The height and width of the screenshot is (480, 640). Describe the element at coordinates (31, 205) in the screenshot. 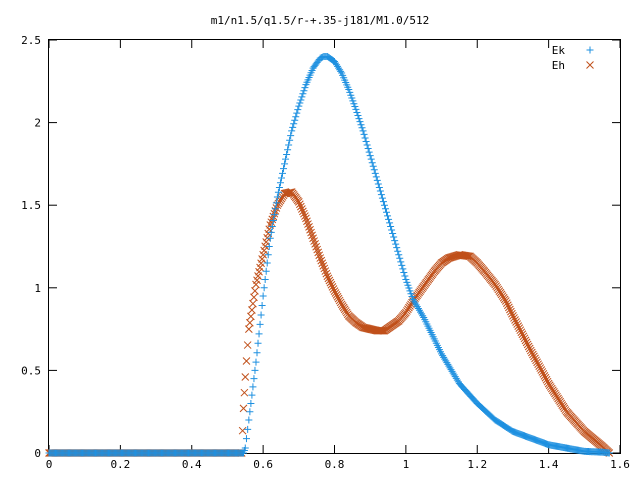

I see `y-tick-label: 1.5` at that location.